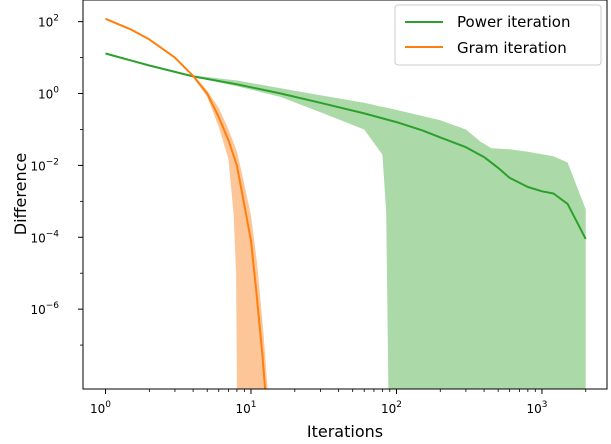 Image resolution: width=611 pixels, height=444 pixels. Describe the element at coordinates (48, 22) in the screenshot. I see `y-tick-label: 10²` at that location.